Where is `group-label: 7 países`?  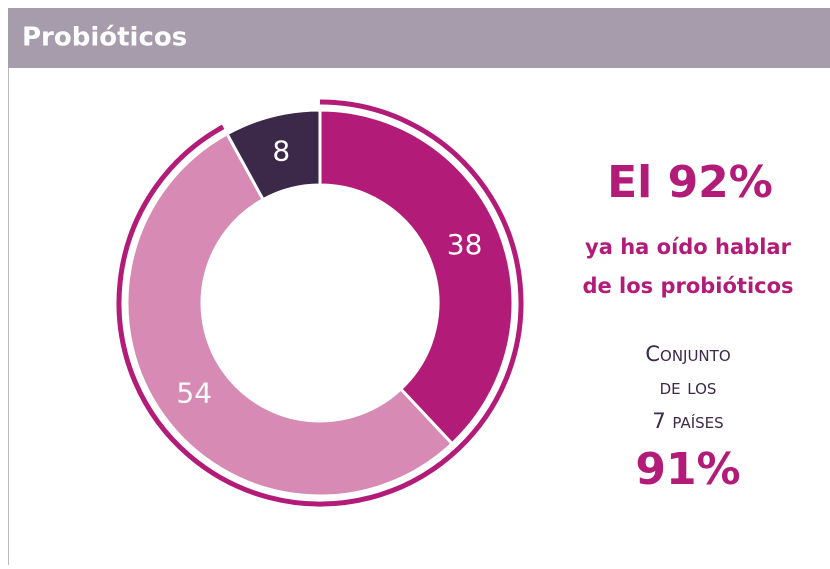
group-label: 7 países is located at coordinates (687, 421).